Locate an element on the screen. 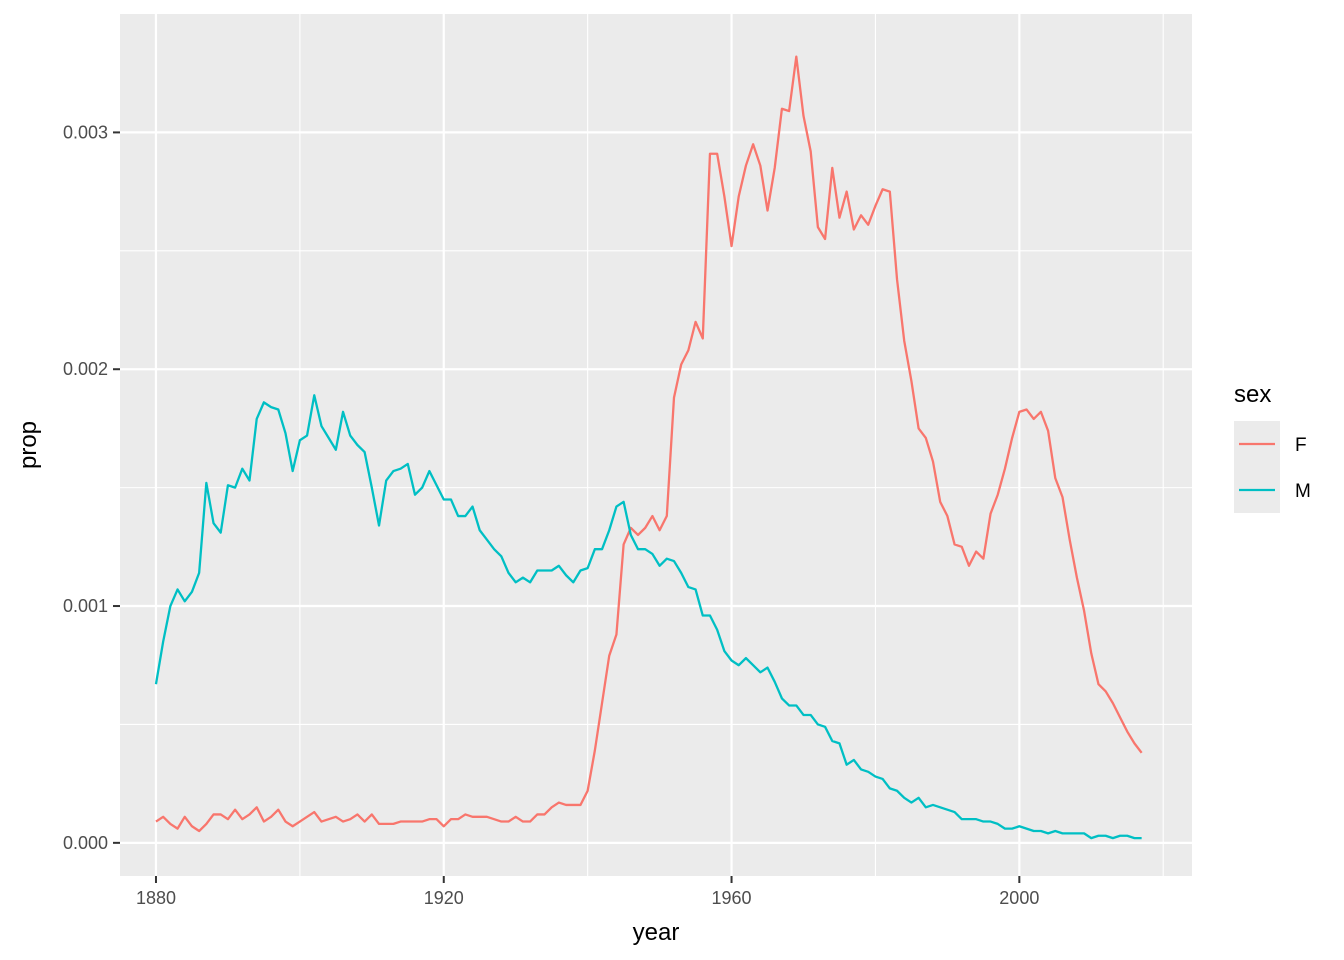  x-axis-title: year is located at coordinates (656, 932).